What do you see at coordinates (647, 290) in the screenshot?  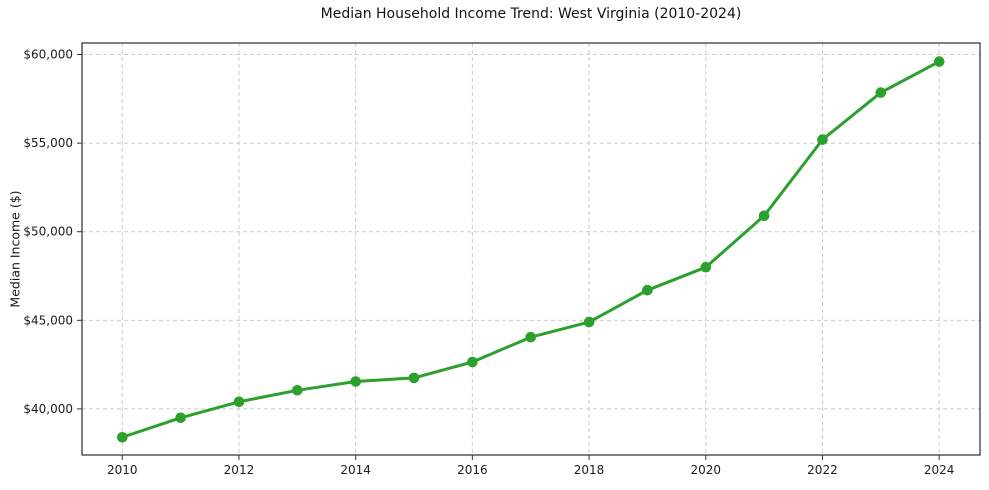 I see `data-point-2019` at bounding box center [647, 290].